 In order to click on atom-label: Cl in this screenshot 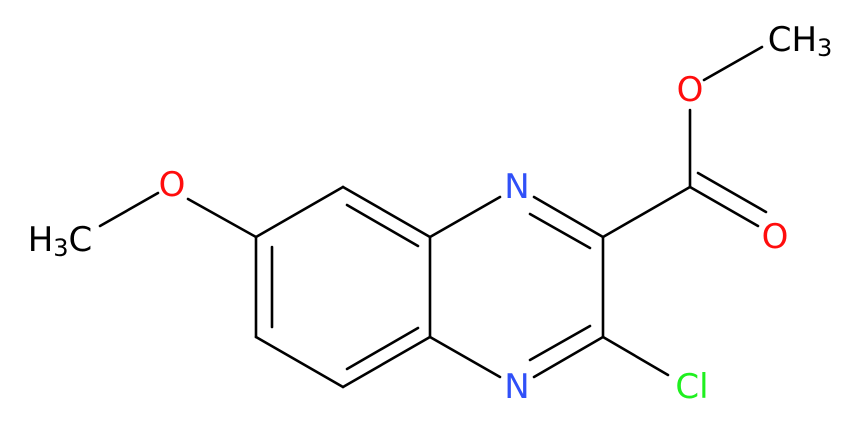, I will do `click(691, 387)`.